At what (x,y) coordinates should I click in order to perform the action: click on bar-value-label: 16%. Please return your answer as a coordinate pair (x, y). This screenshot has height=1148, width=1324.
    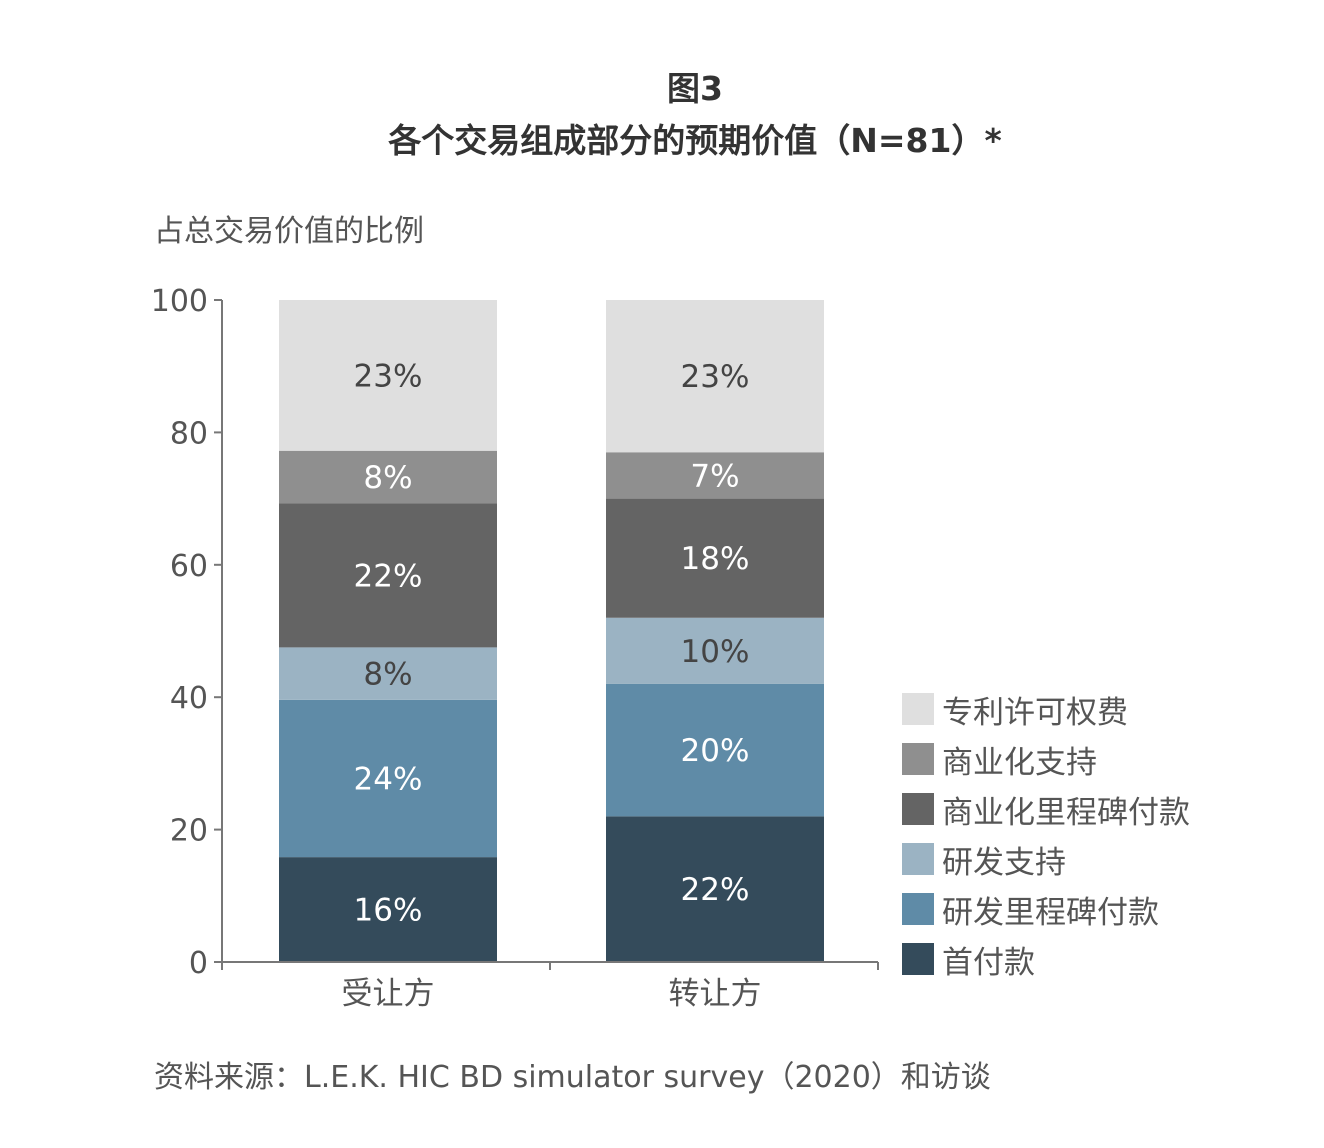
    Looking at the image, I should click on (388, 911).